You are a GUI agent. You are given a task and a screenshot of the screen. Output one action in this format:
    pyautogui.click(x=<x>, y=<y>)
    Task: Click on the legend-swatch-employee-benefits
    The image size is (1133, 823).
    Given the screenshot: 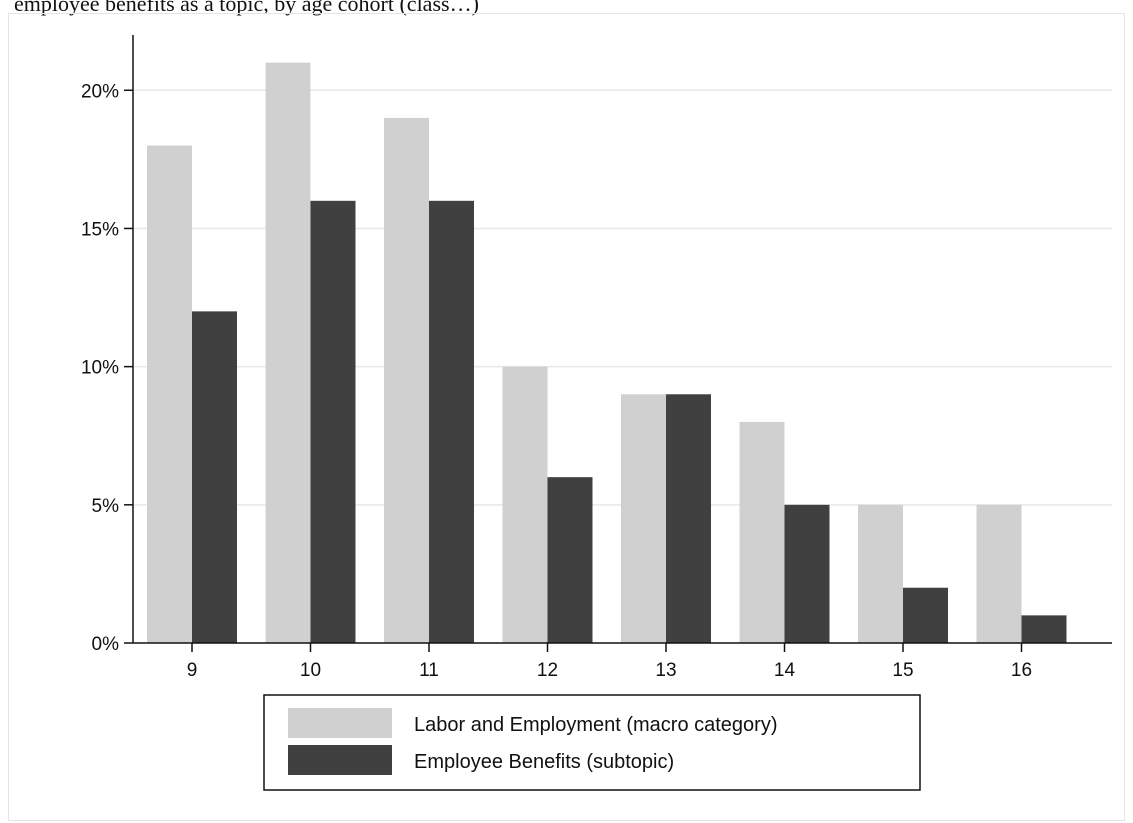 What is the action you would take?
    pyautogui.click(x=340, y=760)
    